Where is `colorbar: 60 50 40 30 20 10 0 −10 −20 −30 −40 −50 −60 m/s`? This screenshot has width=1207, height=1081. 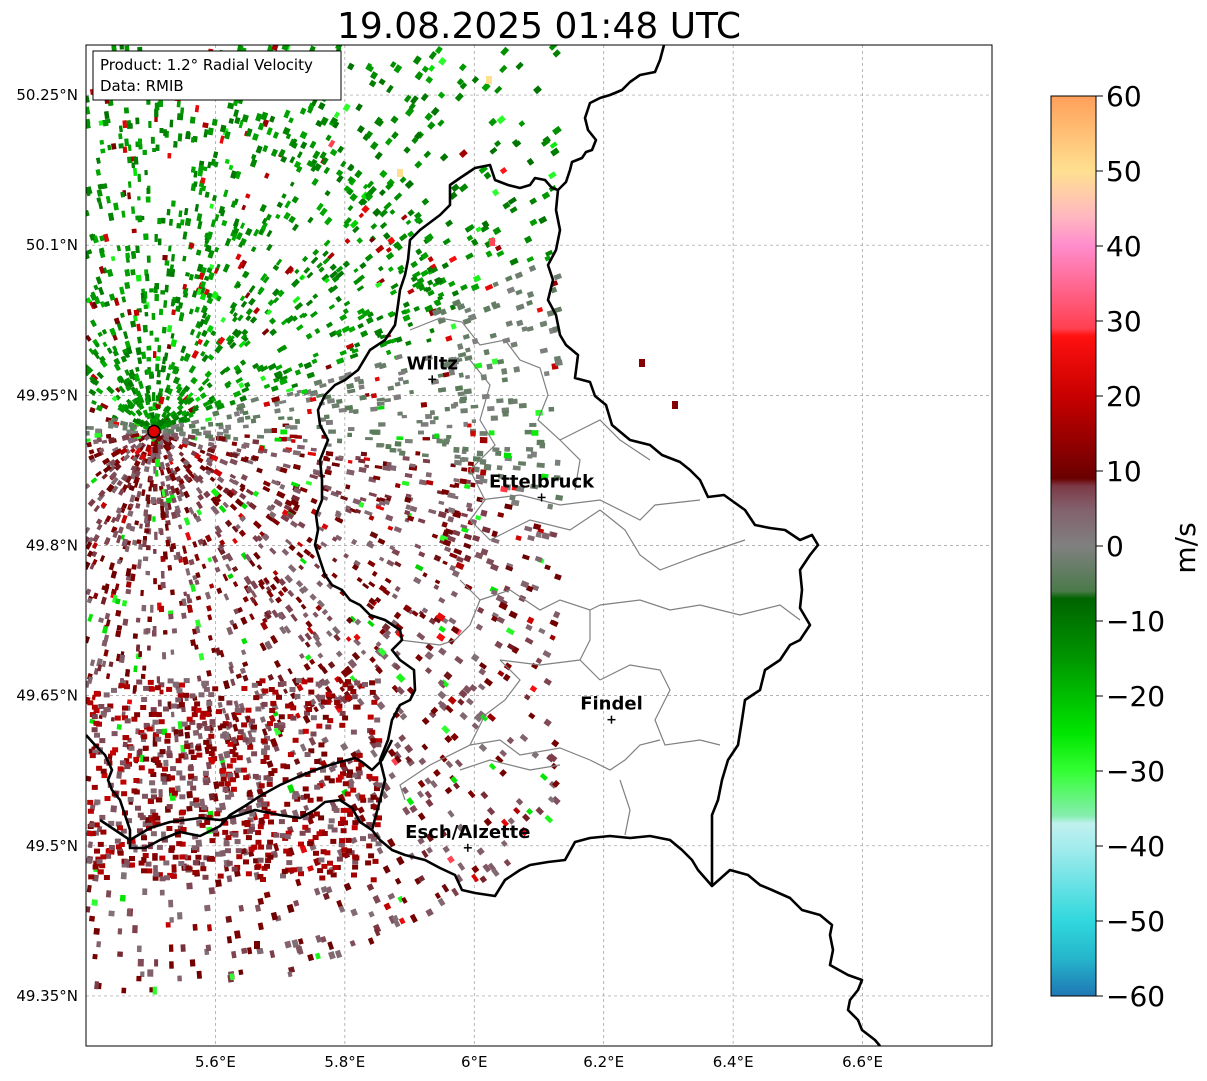
colorbar: 60 50 40 30 20 10 0 −10 −20 −30 −40 −50 −60 m/s is located at coordinates (1126, 546).